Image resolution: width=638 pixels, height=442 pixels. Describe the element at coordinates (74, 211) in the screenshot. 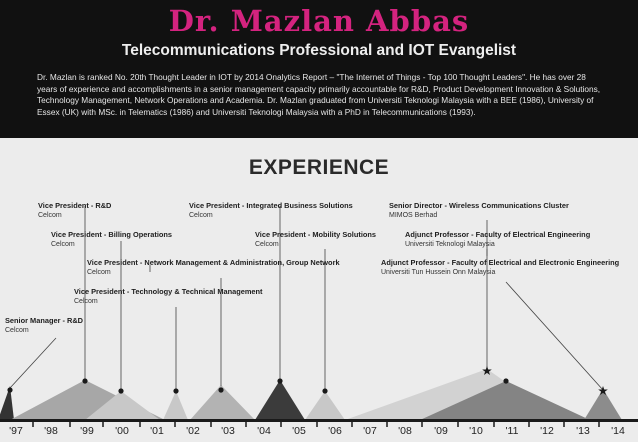

I see `role-label: Vice President - R&D Celcom` at that location.